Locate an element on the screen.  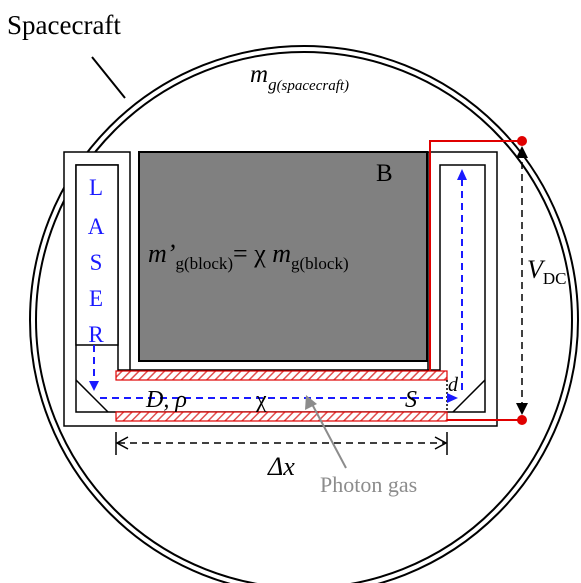
voltage-label: VDC is located at coordinates (547, 271).